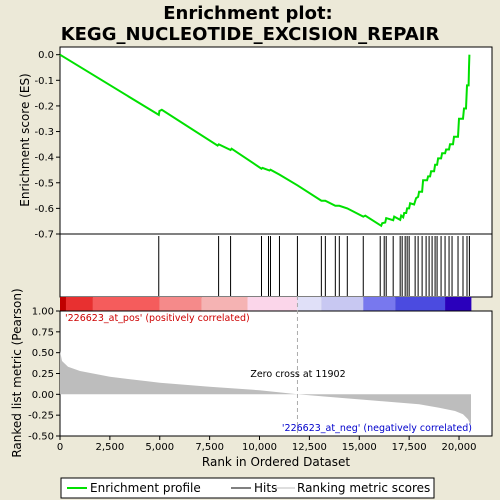 Image resolution: width=500 pixels, height=500 pixels. Describe the element at coordinates (276, 462) in the screenshot. I see `x-axis-label: Rank in Ordered Dataset` at that location.